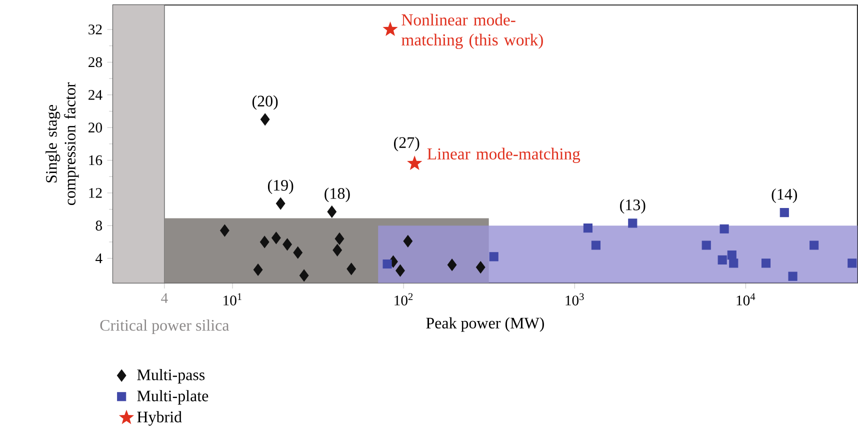  I want to click on y-tick-label: 12, so click(95, 193).